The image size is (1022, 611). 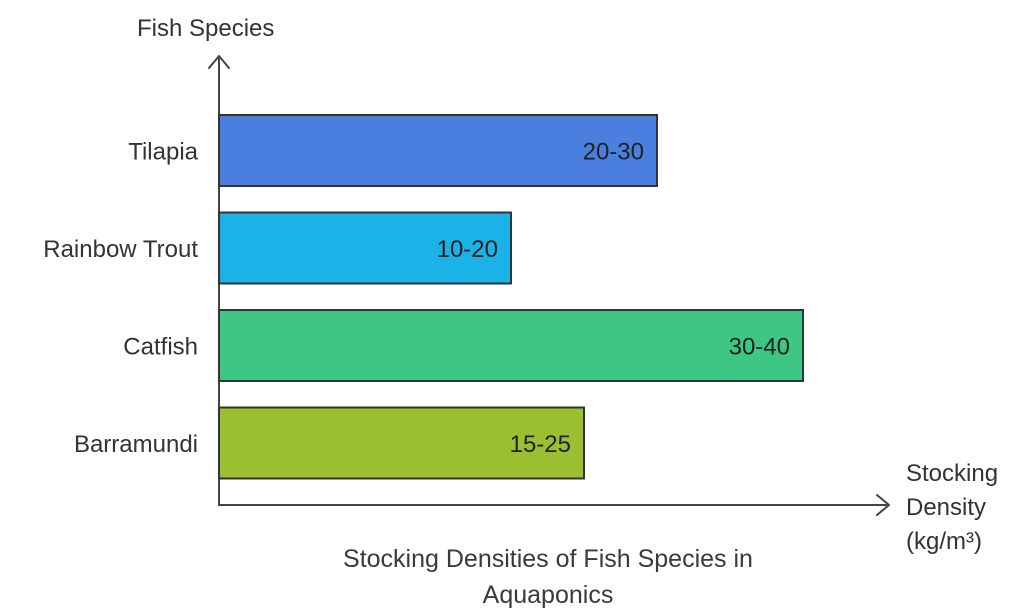 What do you see at coordinates (548, 559) in the screenshot?
I see `chart-title-line1: Stocking Densities of Fish Species in` at bounding box center [548, 559].